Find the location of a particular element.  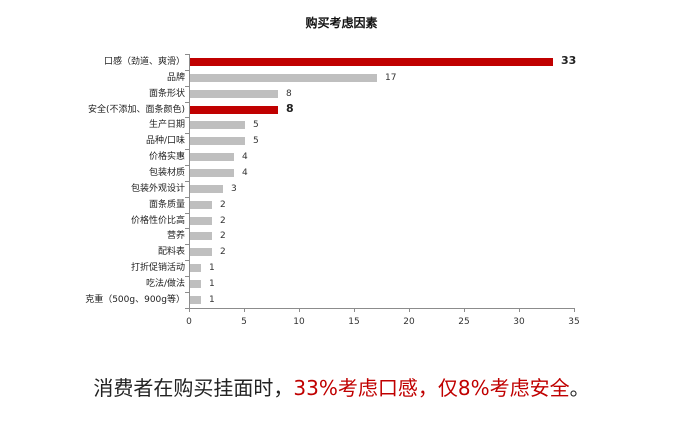

caption-highlight-text: 33%考虑口感，仅8%考虑安全 is located at coordinates (431, 388).